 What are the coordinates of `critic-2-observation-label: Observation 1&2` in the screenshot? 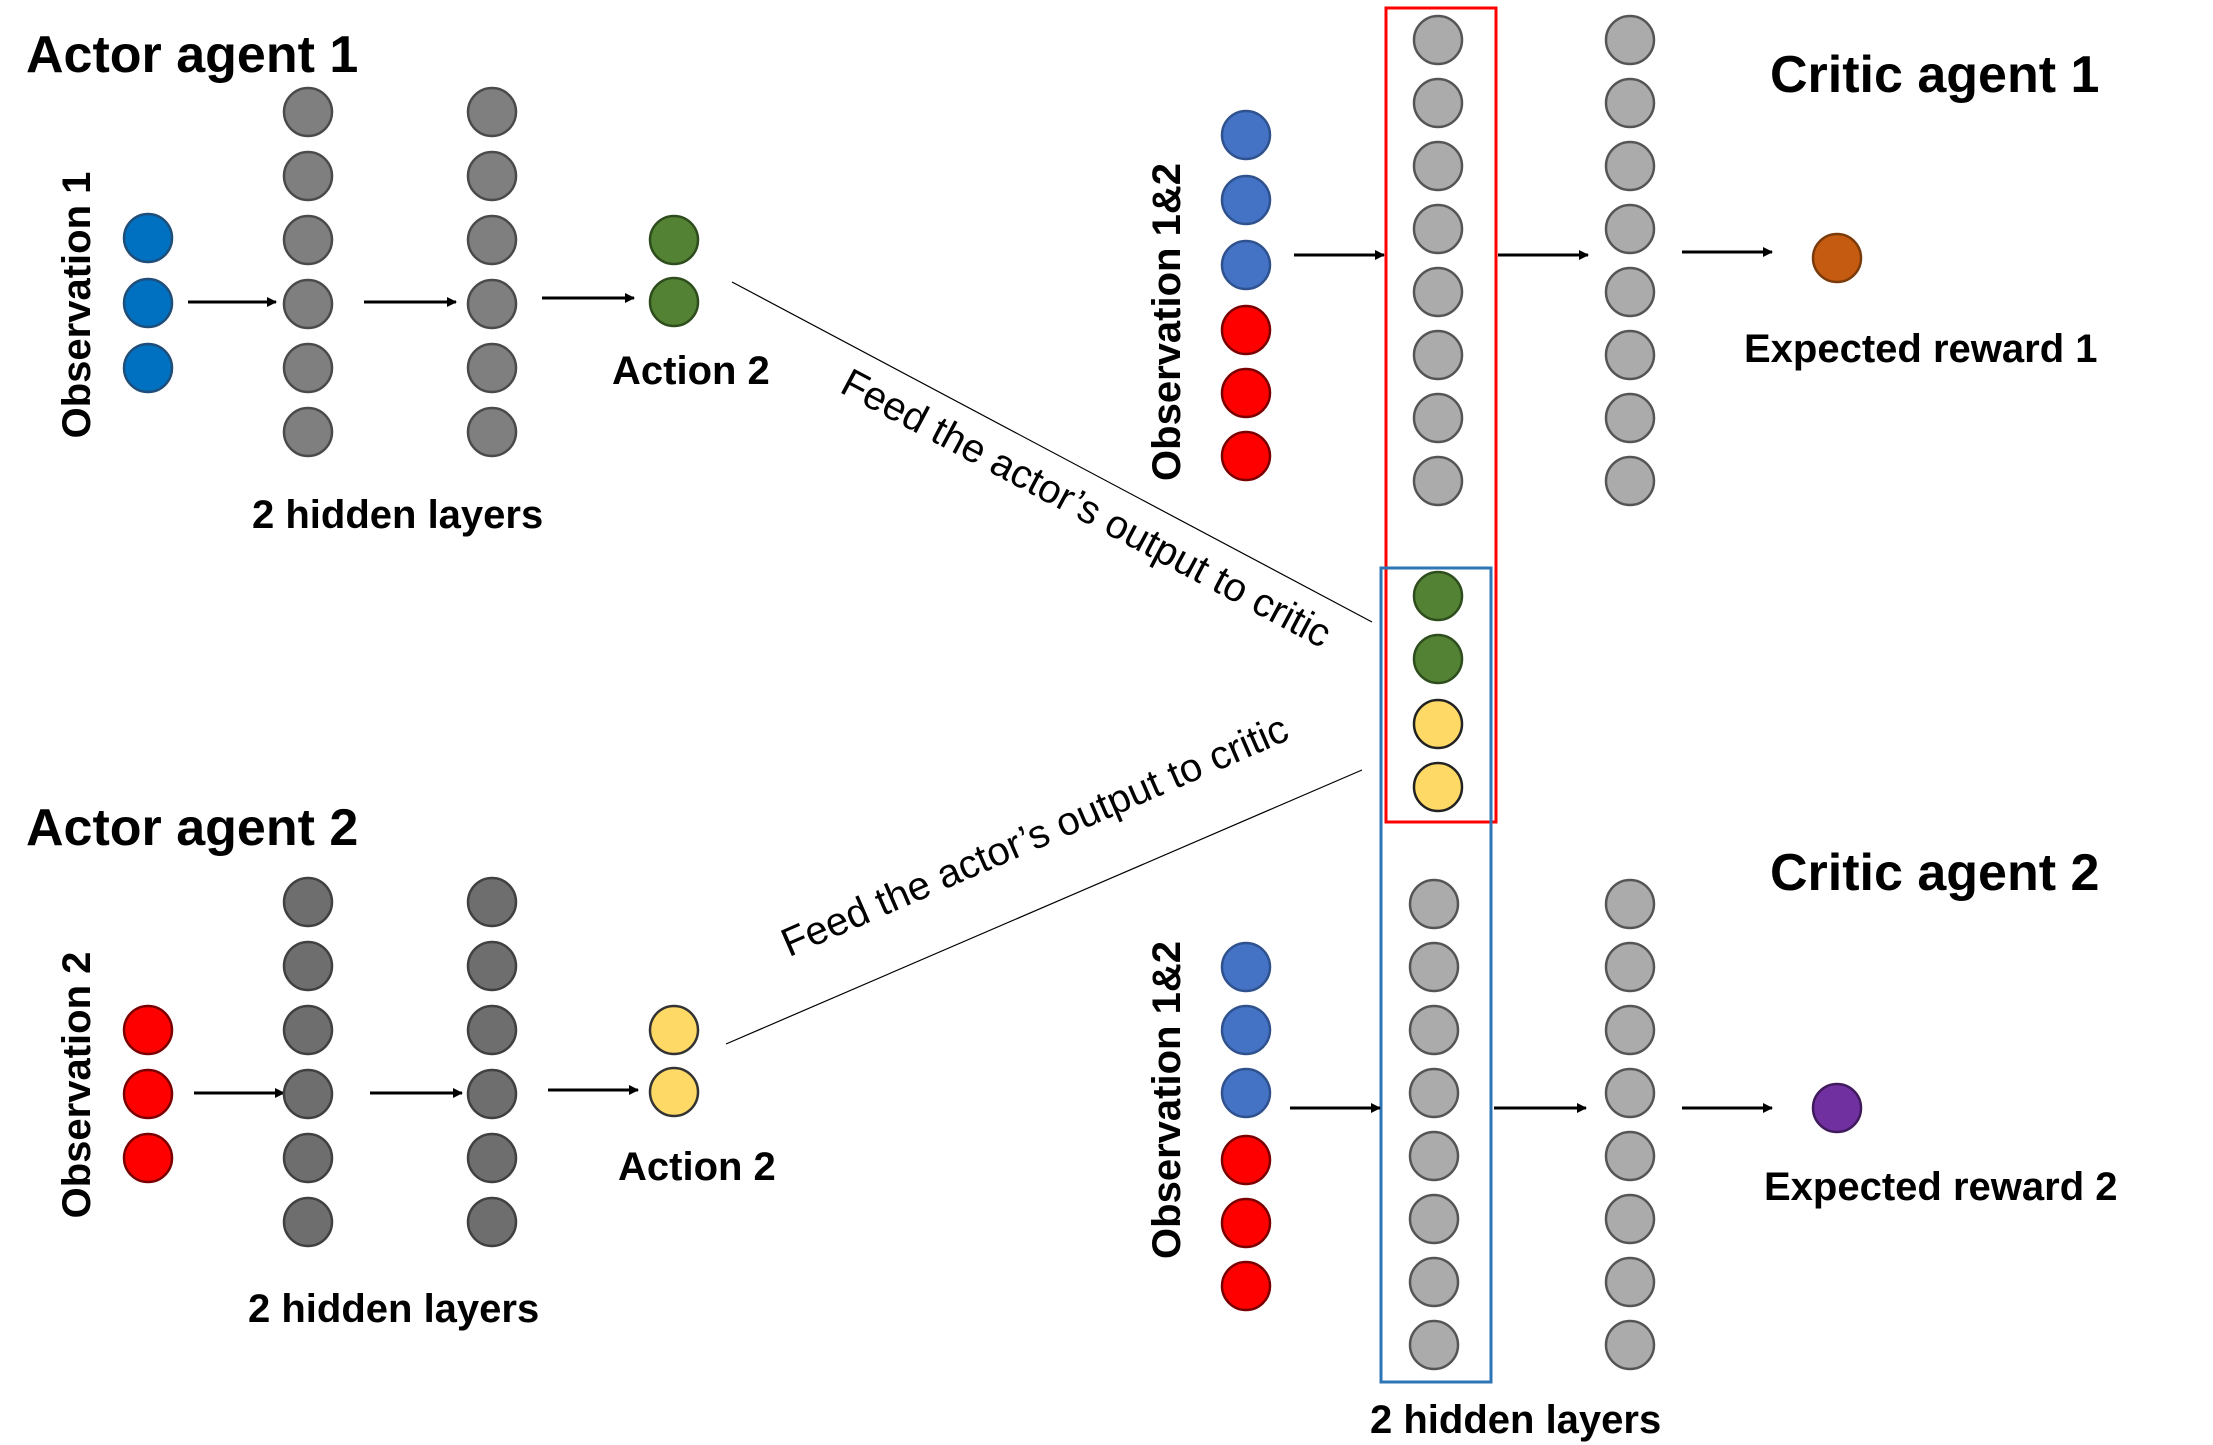 It's located at (1167, 1100).